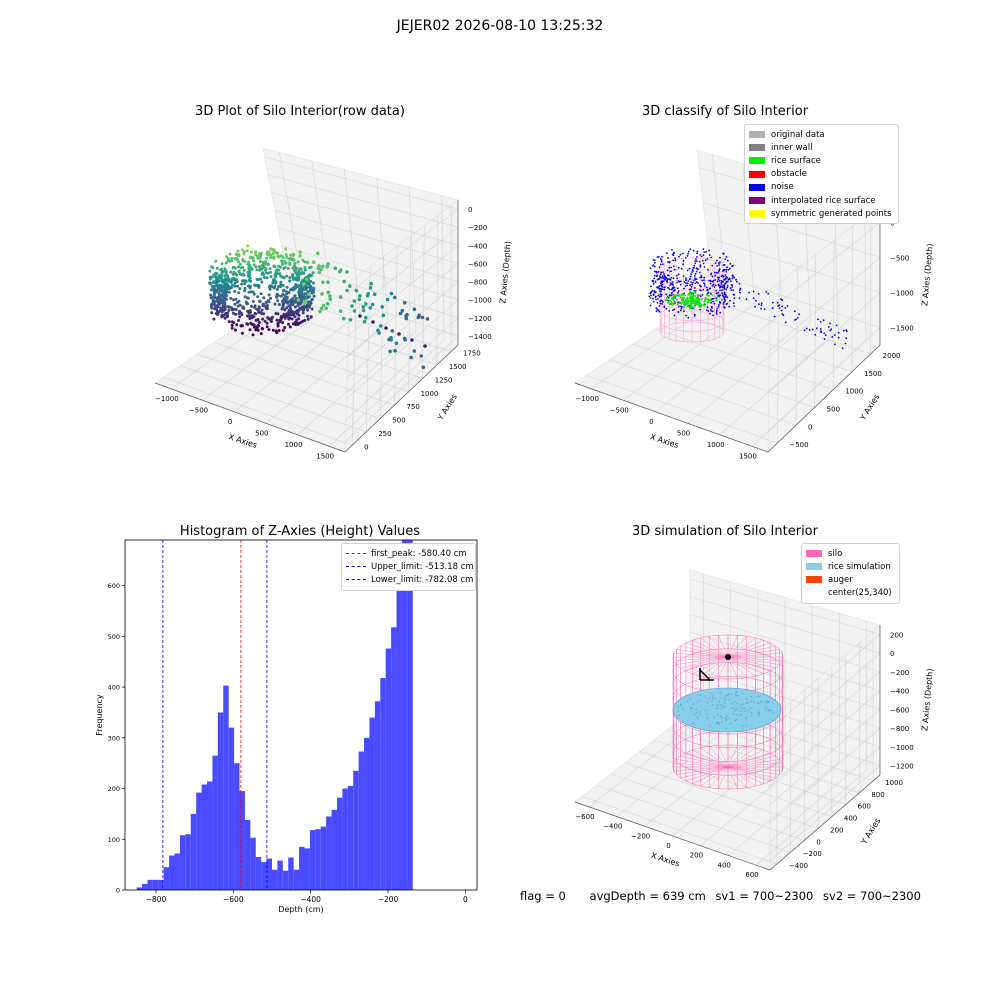 This screenshot has height=1000, width=1000. What do you see at coordinates (864, 807) in the screenshot?
I see `y-tick-label: 600` at bounding box center [864, 807].